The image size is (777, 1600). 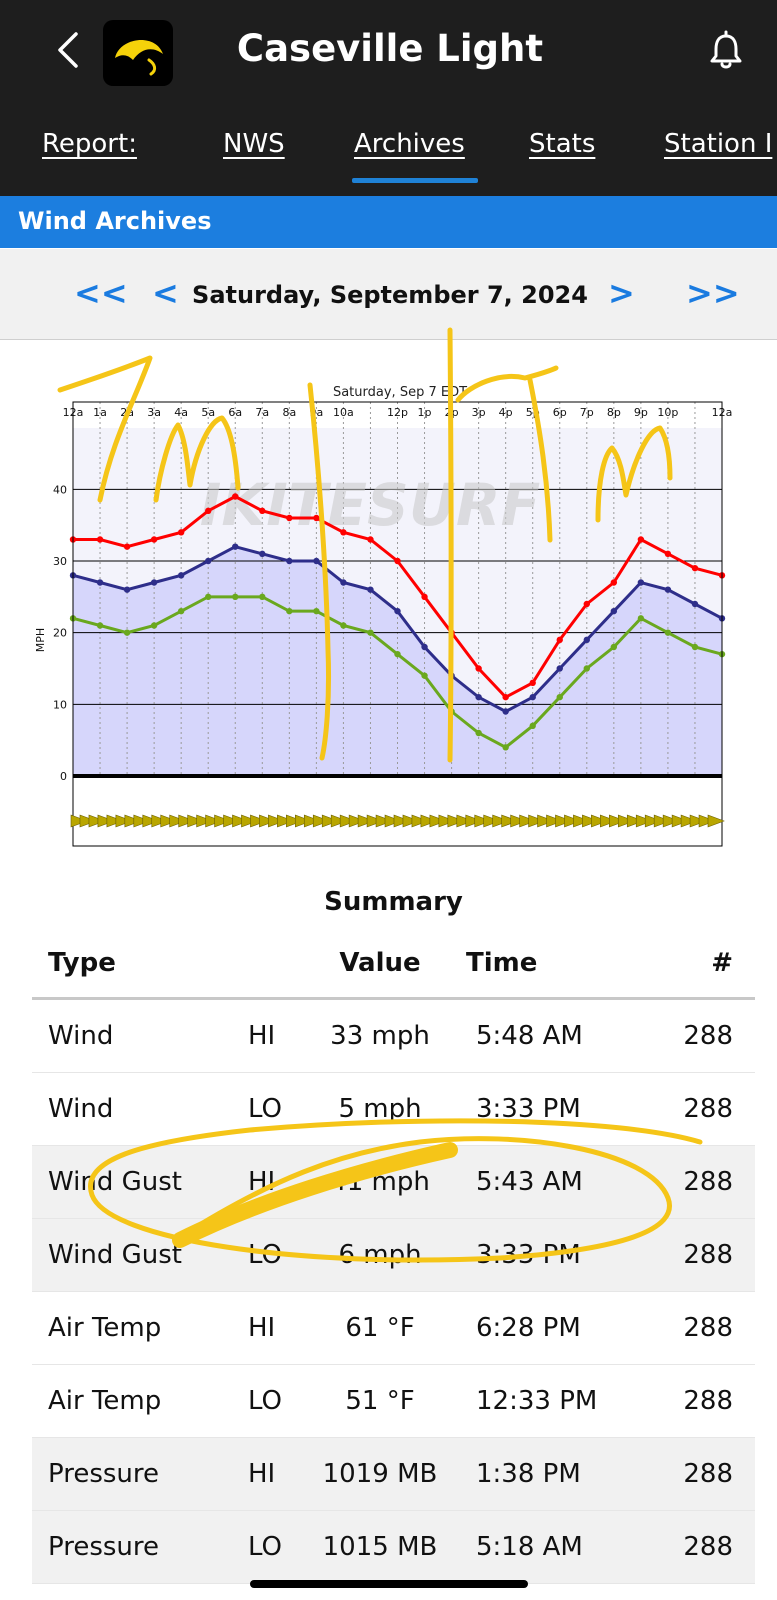 What do you see at coordinates (389, 1584) in the screenshot?
I see `home-indicator` at bounding box center [389, 1584].